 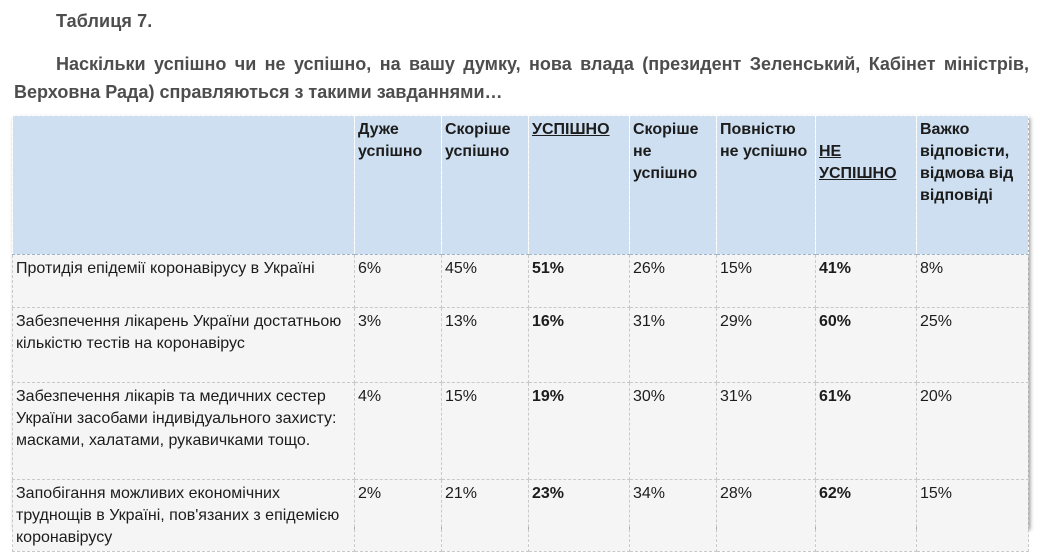 What do you see at coordinates (673, 281) in the screenshot?
I see `rather-unsuccessful-cell: 26%` at bounding box center [673, 281].